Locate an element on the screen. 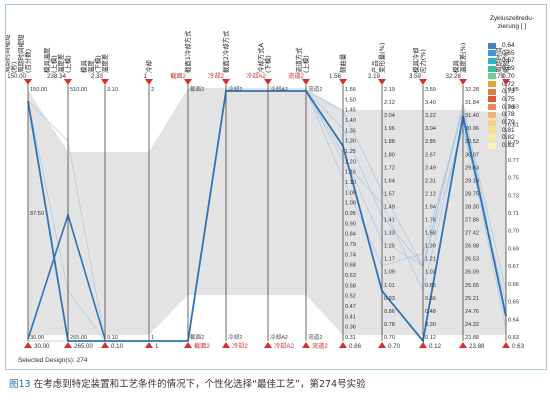 The height and width of the screenshot is (402, 550). axis-tick-9-3: 1.96 is located at coordinates (389, 129).